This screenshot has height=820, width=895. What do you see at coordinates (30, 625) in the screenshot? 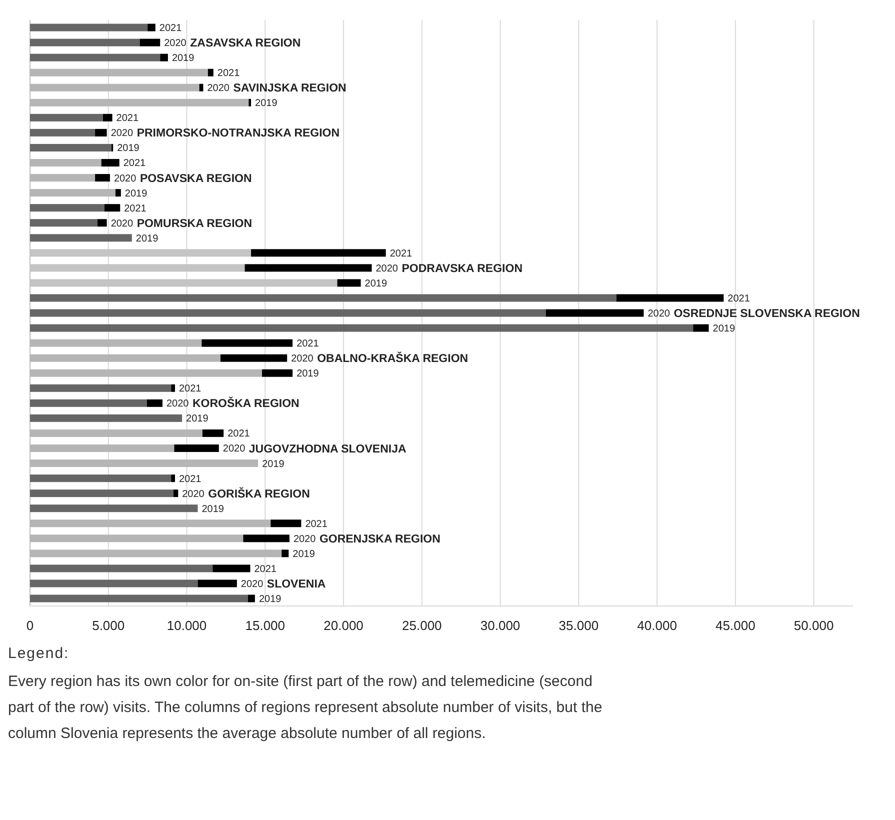
I see `x-tick-label: 0` at bounding box center [30, 625].